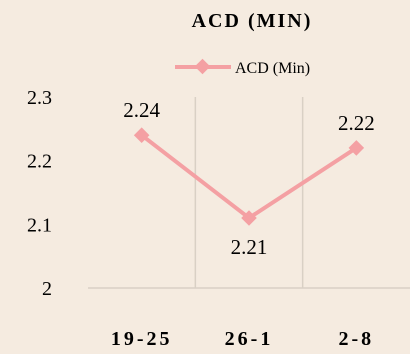 This screenshot has height=354, width=410. I want to click on y-axis-ticks: 2.3 2.2 2.1 2, so click(39, 193).